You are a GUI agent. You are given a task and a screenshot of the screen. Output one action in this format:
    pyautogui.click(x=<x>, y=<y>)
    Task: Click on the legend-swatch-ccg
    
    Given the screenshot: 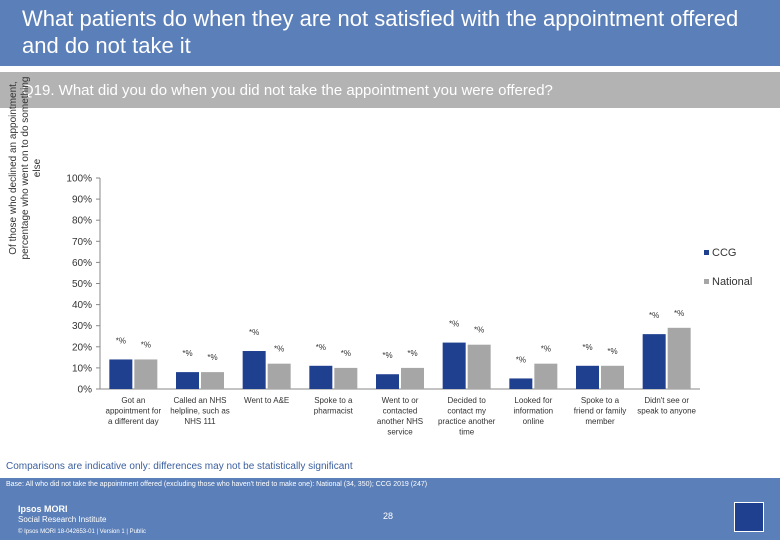 What is the action you would take?
    pyautogui.click(x=706, y=252)
    